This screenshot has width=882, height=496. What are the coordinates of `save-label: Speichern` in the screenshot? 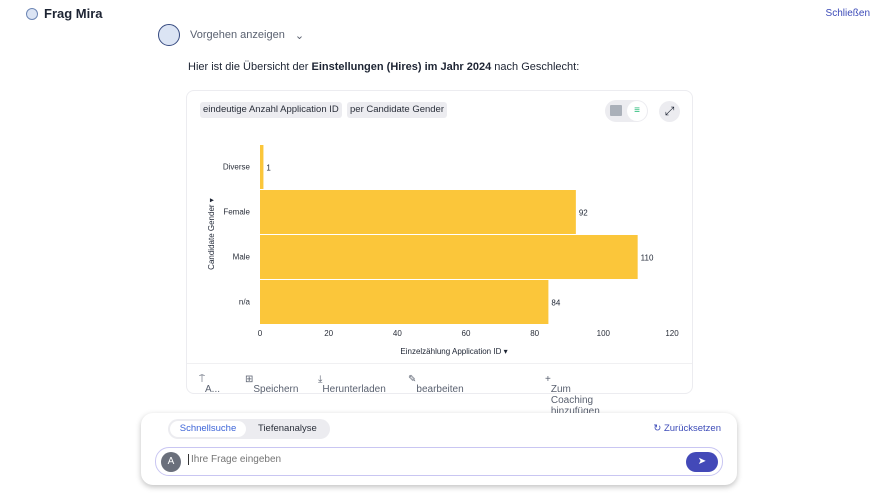 It's located at (276, 389).